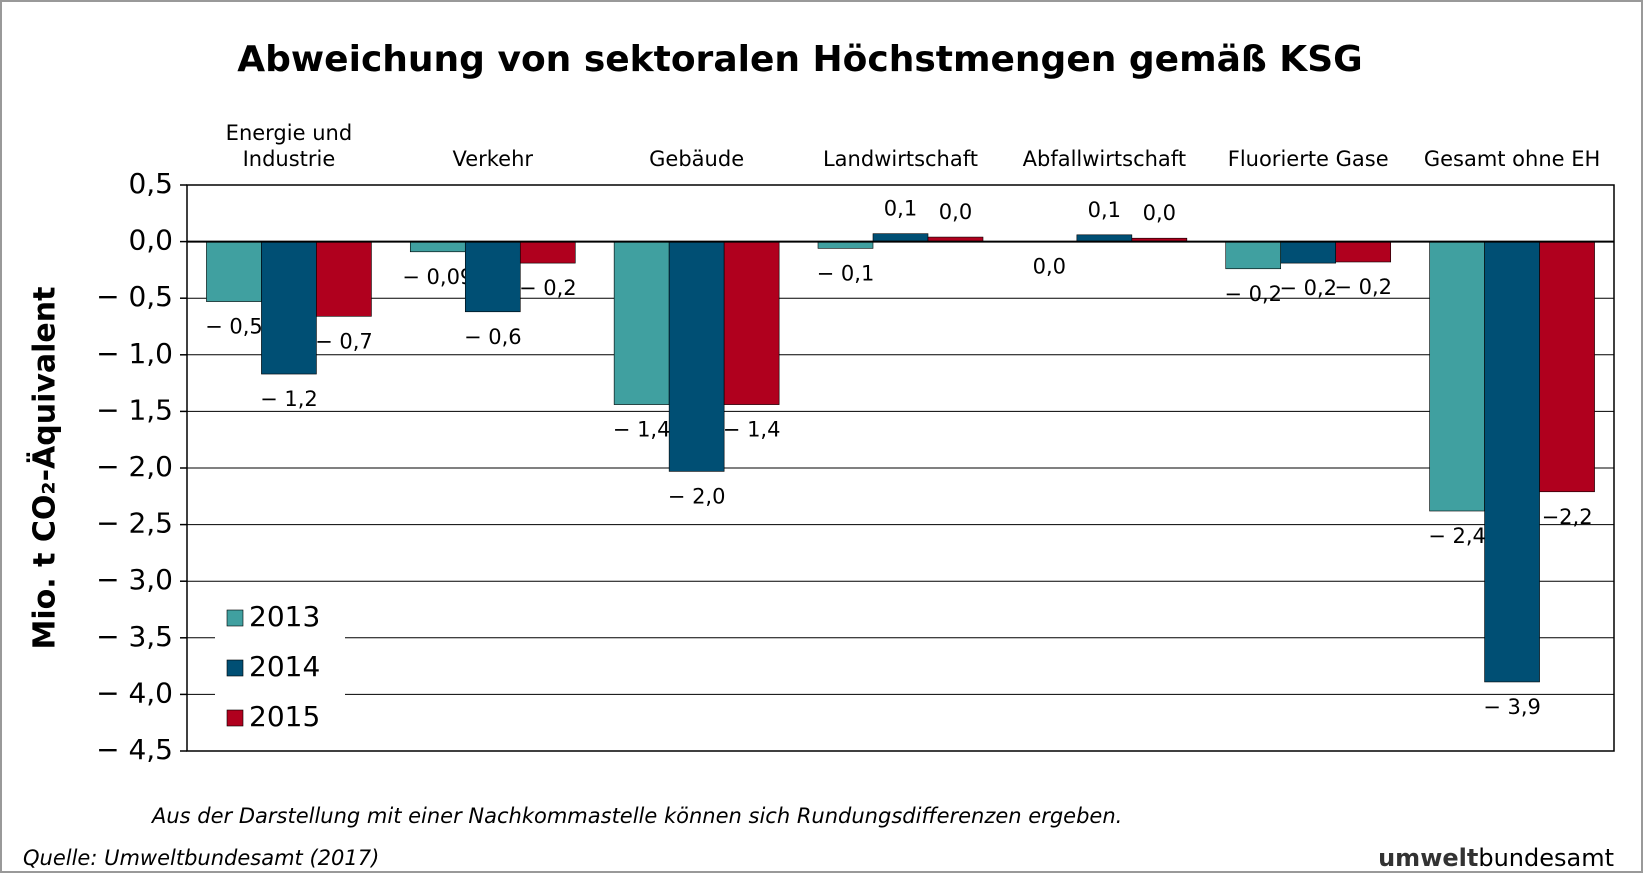 The image size is (1643, 873). Describe the element at coordinates (134, 692) in the screenshot. I see `y-tick-label: − 4,0` at that location.